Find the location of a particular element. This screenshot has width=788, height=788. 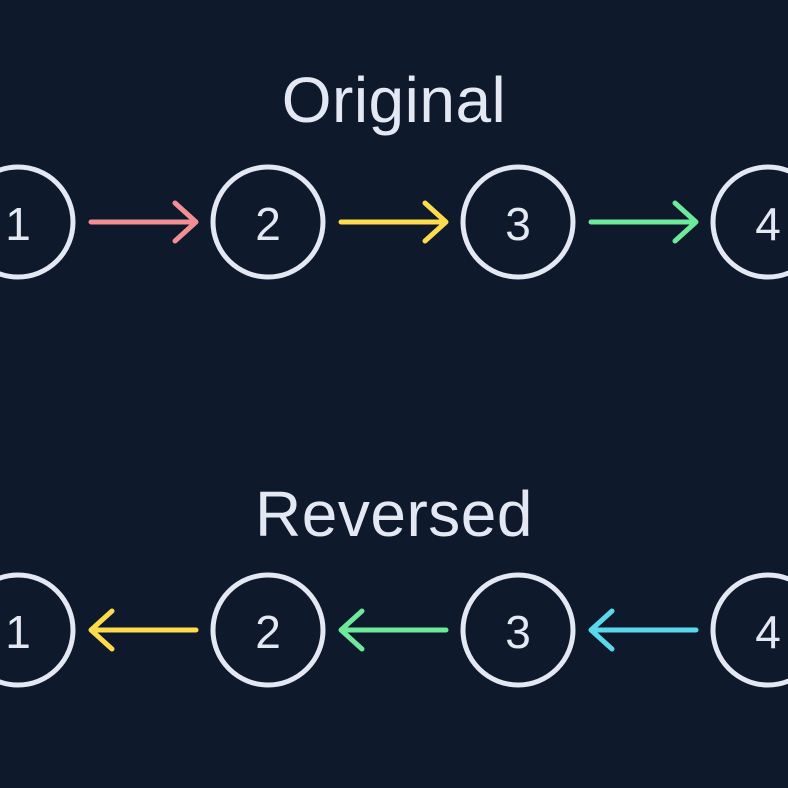

original-node-1: 1 is located at coordinates (38, 222).